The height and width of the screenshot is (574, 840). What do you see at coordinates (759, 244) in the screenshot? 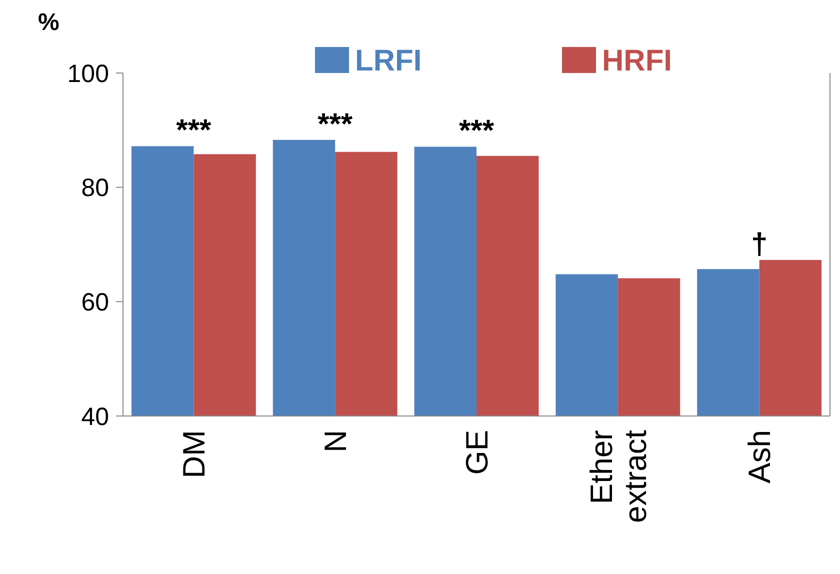
I see `annotation: †` at bounding box center [759, 244].